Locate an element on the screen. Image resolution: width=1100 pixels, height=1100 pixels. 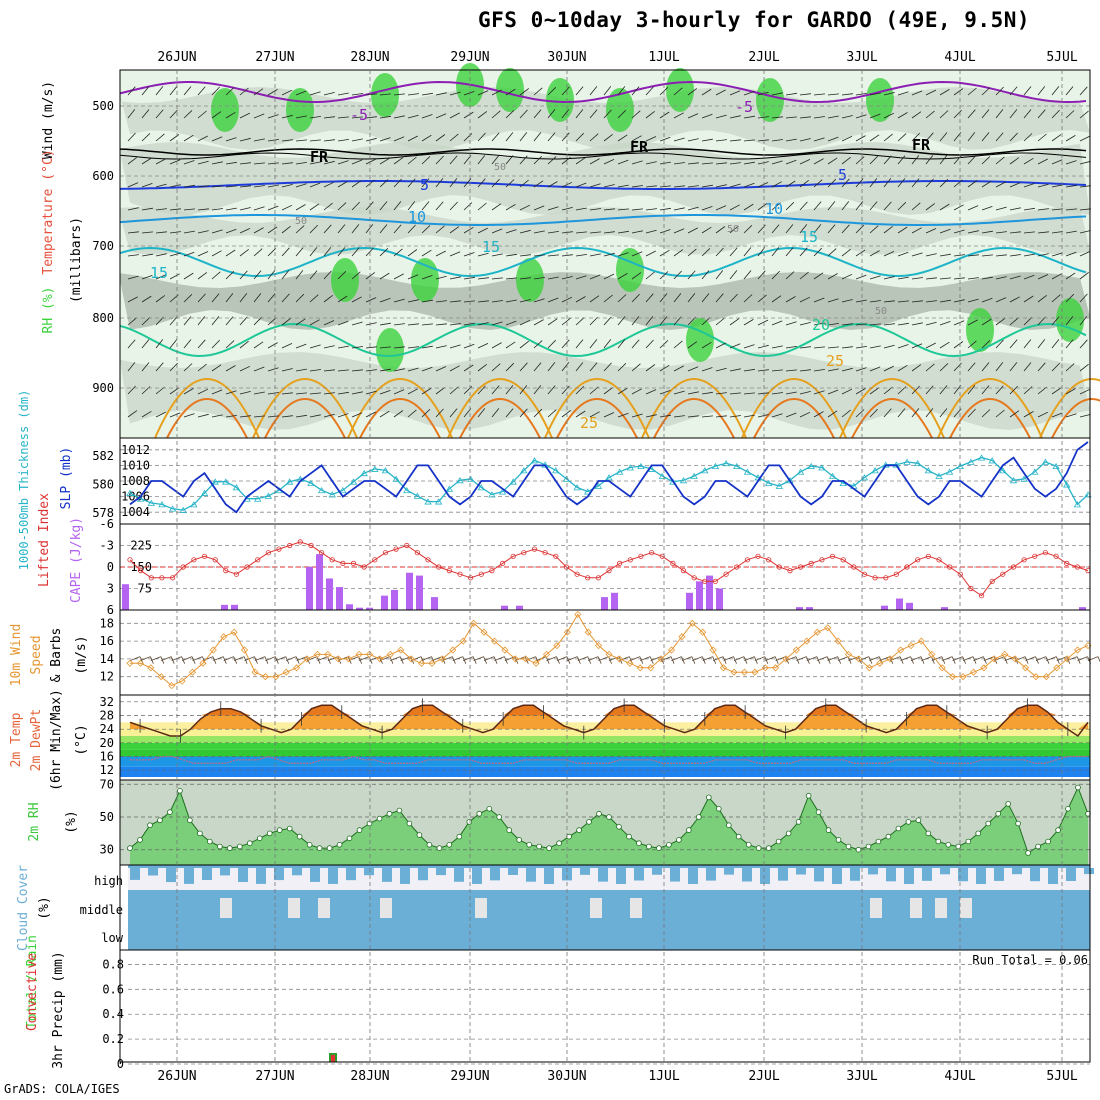
contour-label: -5 is located at coordinates (744, 107).